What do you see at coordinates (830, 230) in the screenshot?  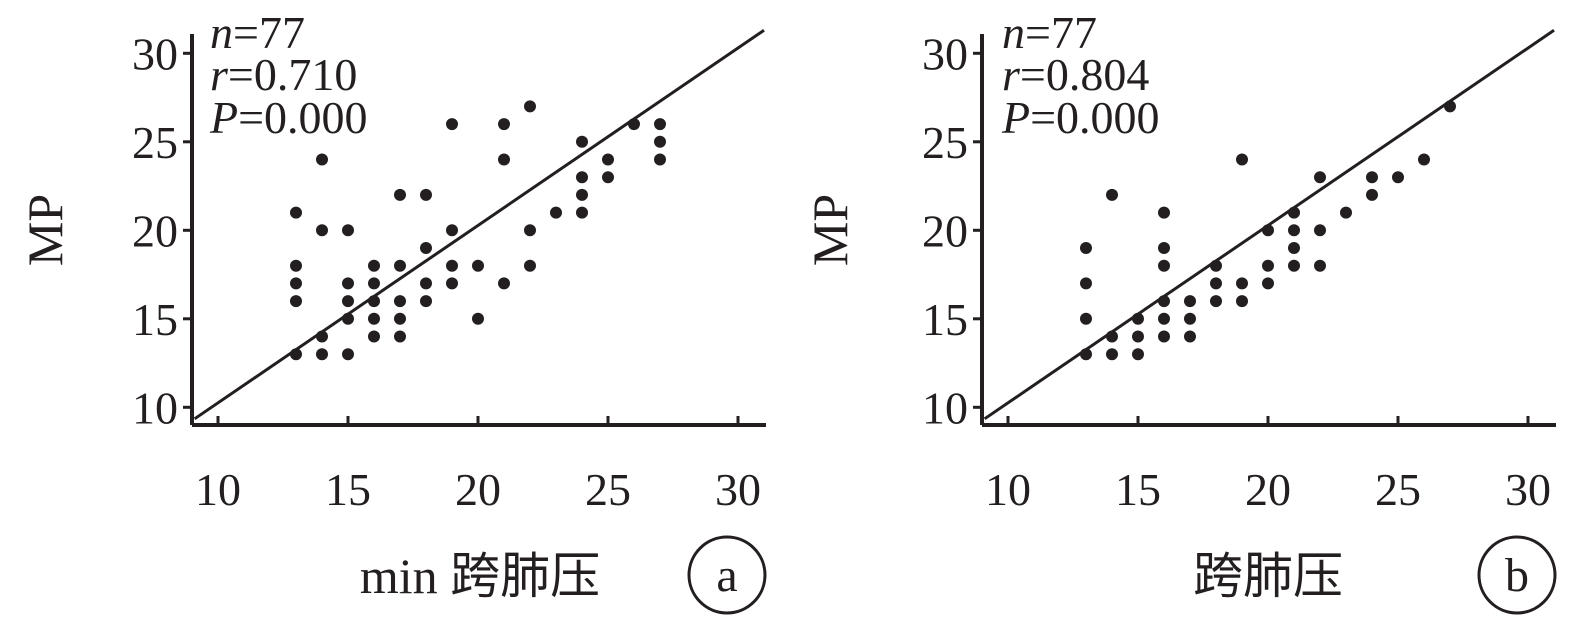 I see `panel-b-y-label: MP` at bounding box center [830, 230].